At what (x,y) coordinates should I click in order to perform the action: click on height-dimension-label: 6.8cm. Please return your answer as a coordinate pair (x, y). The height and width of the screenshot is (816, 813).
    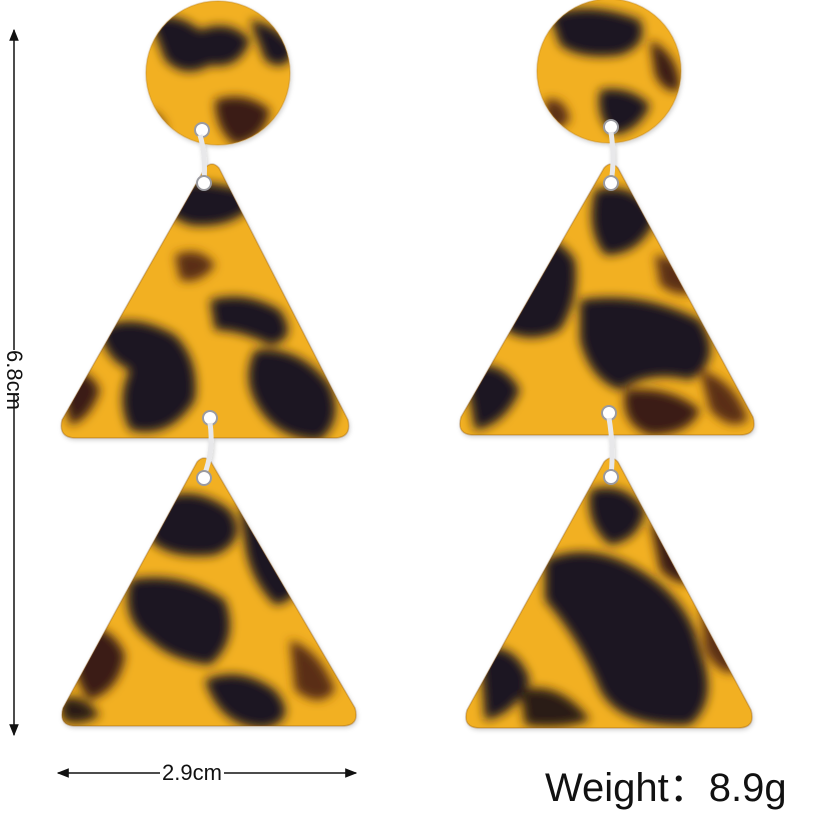
    Looking at the image, I should click on (14, 380).